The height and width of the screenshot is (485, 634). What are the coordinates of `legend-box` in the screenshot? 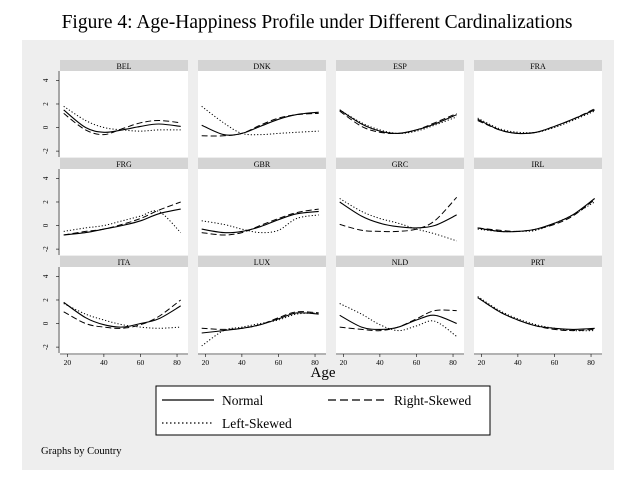 It's located at (323, 410).